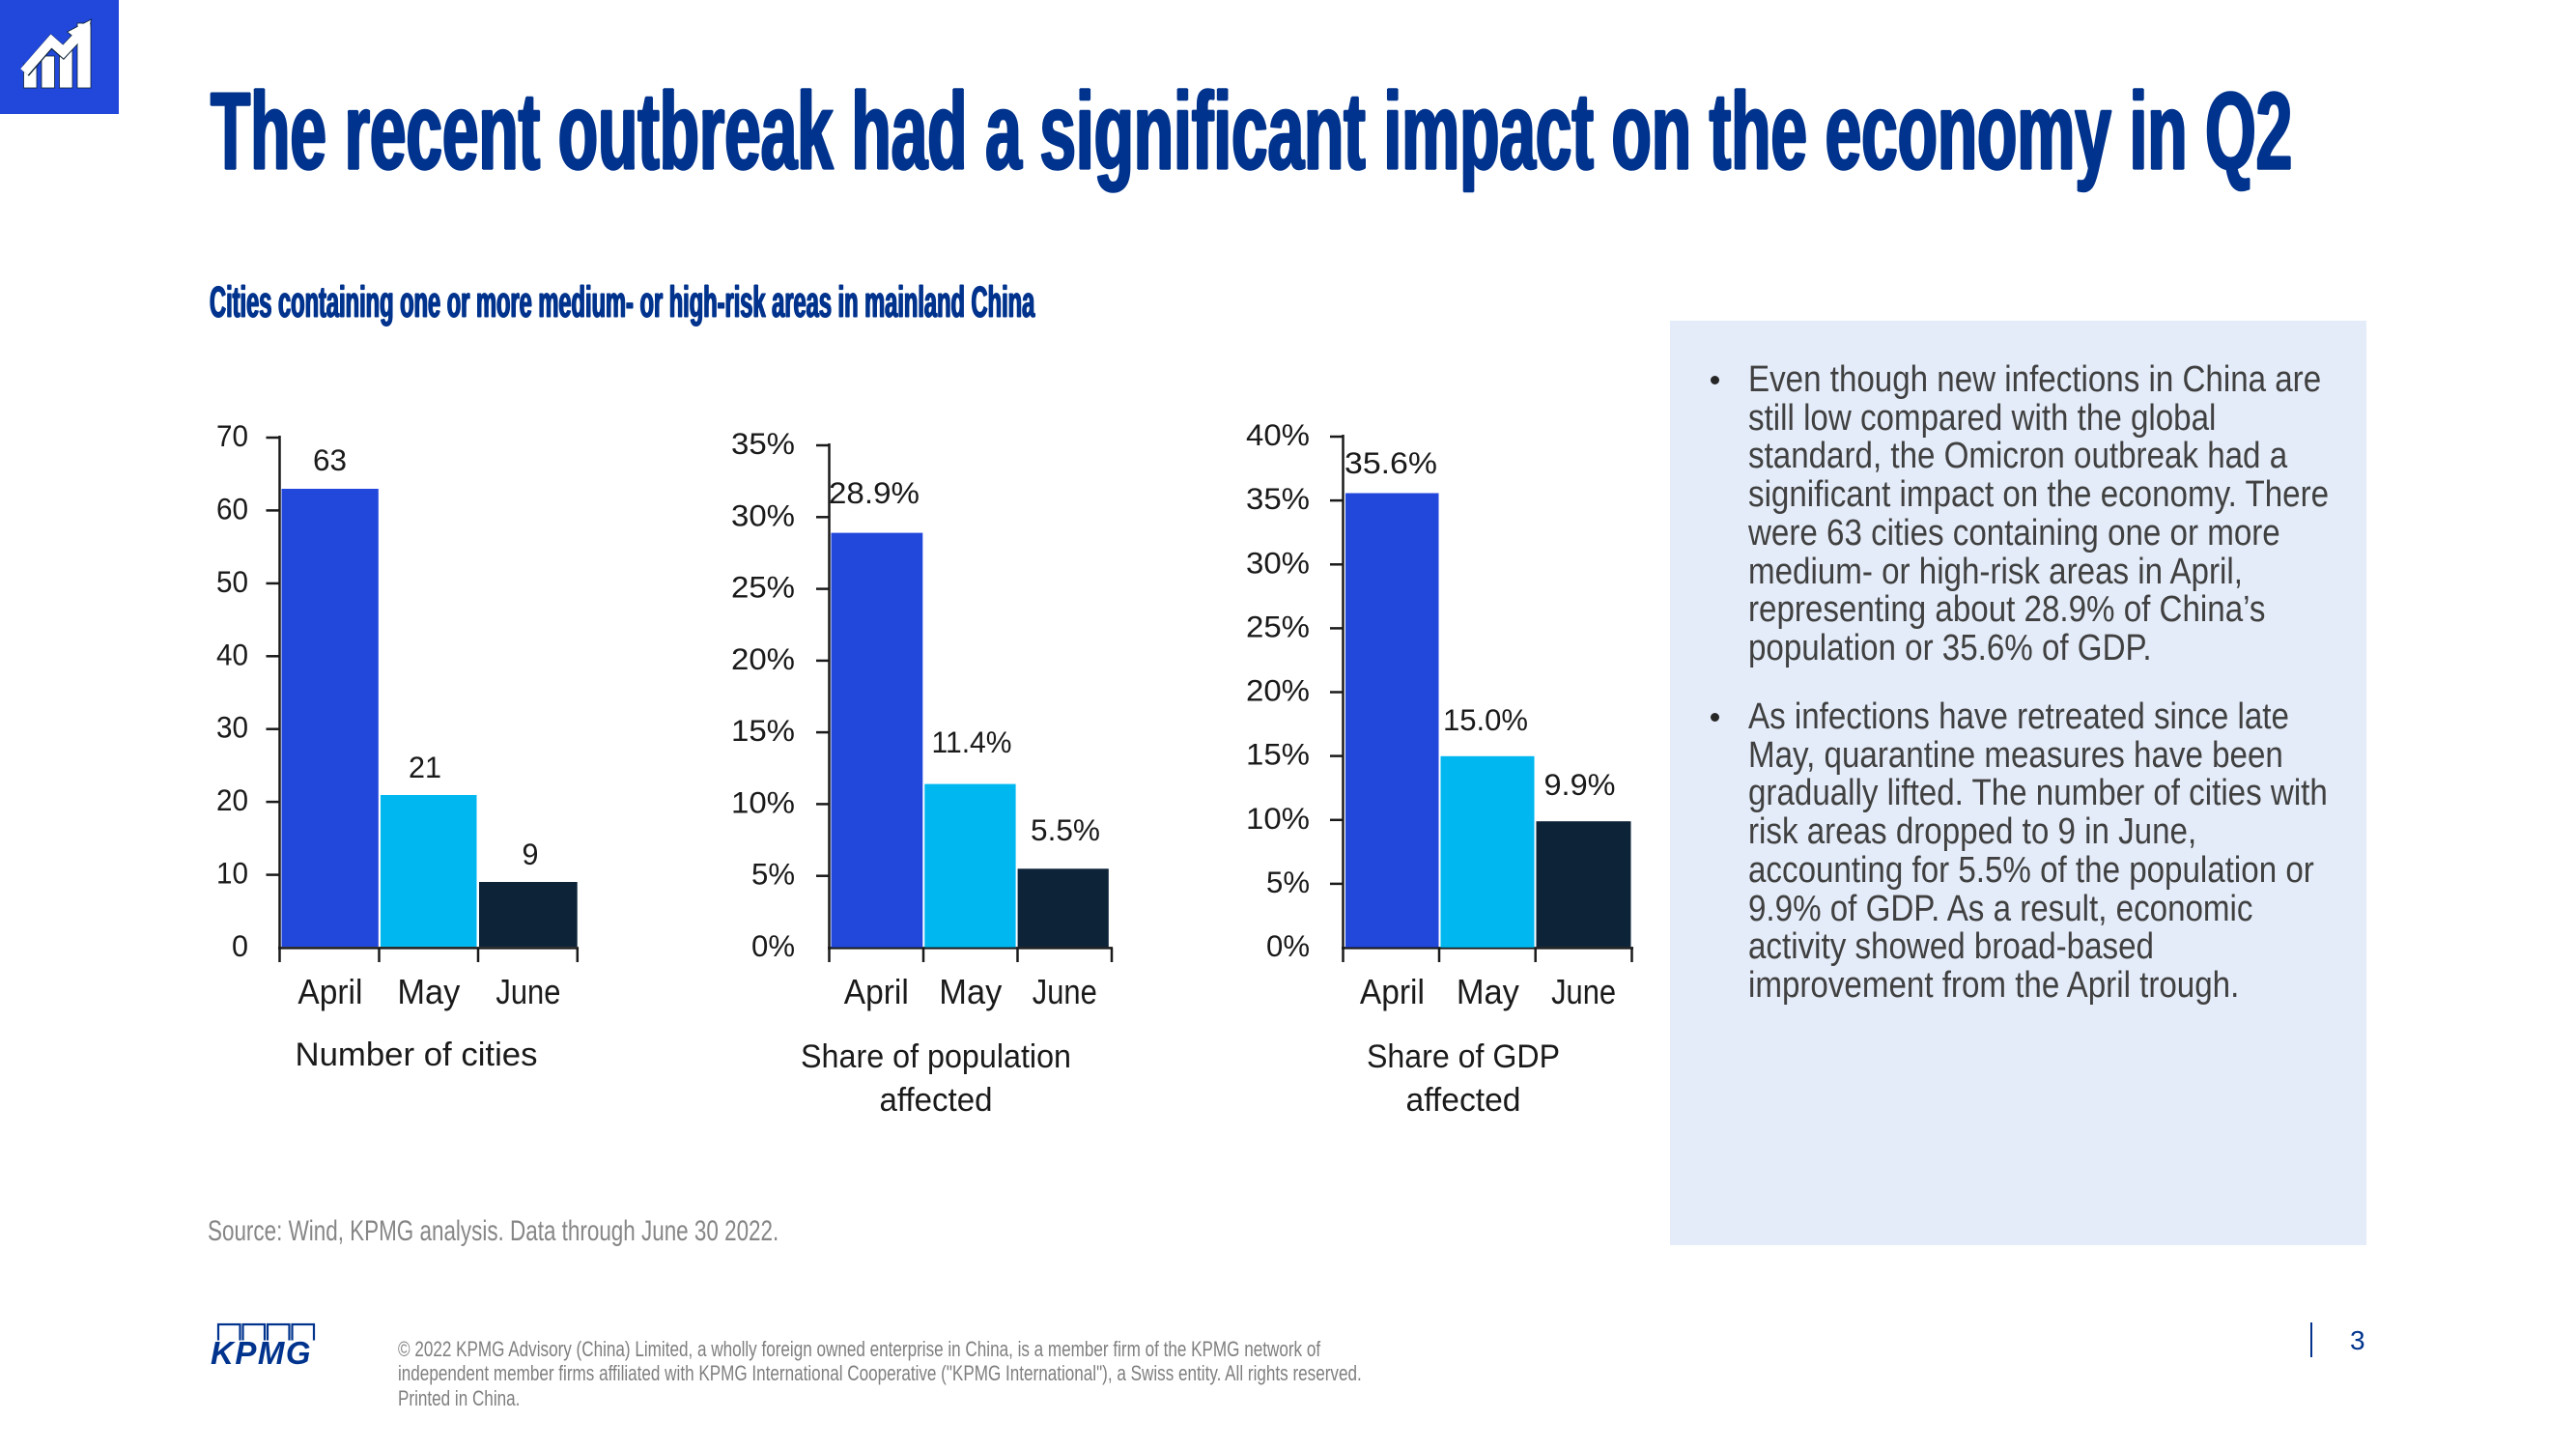 This screenshot has width=2576, height=1449. Describe the element at coordinates (232, 581) in the screenshot. I see `svg-text: 50` at that location.